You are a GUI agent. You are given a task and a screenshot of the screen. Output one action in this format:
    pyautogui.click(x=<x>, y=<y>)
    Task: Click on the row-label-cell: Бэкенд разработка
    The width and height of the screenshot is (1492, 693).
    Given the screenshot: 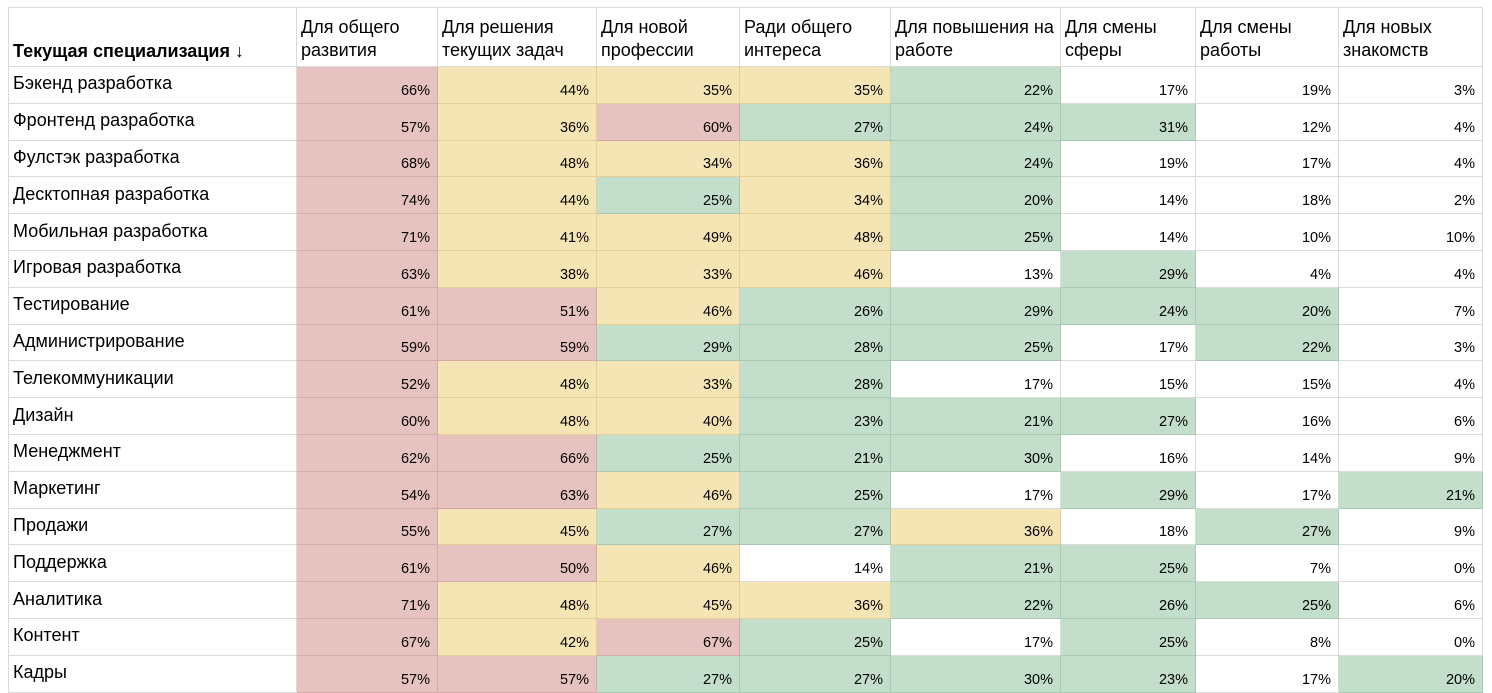 What is the action you would take?
    pyautogui.click(x=152, y=85)
    